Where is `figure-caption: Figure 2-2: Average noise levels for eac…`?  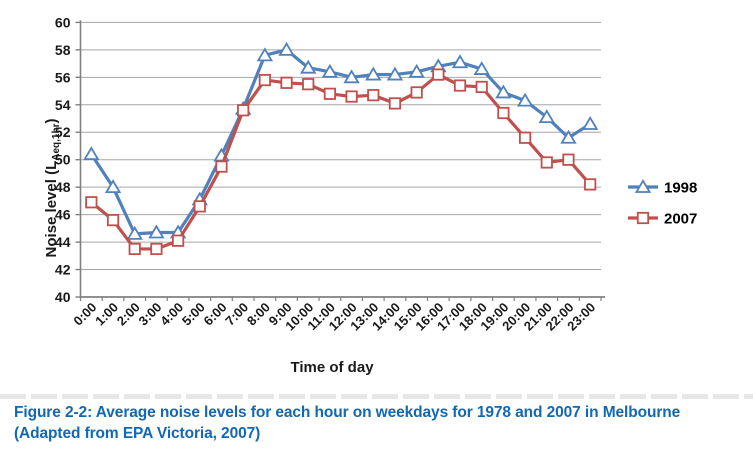 figure-caption: Figure 2-2: Average noise levels for eac… is located at coordinates (379, 423).